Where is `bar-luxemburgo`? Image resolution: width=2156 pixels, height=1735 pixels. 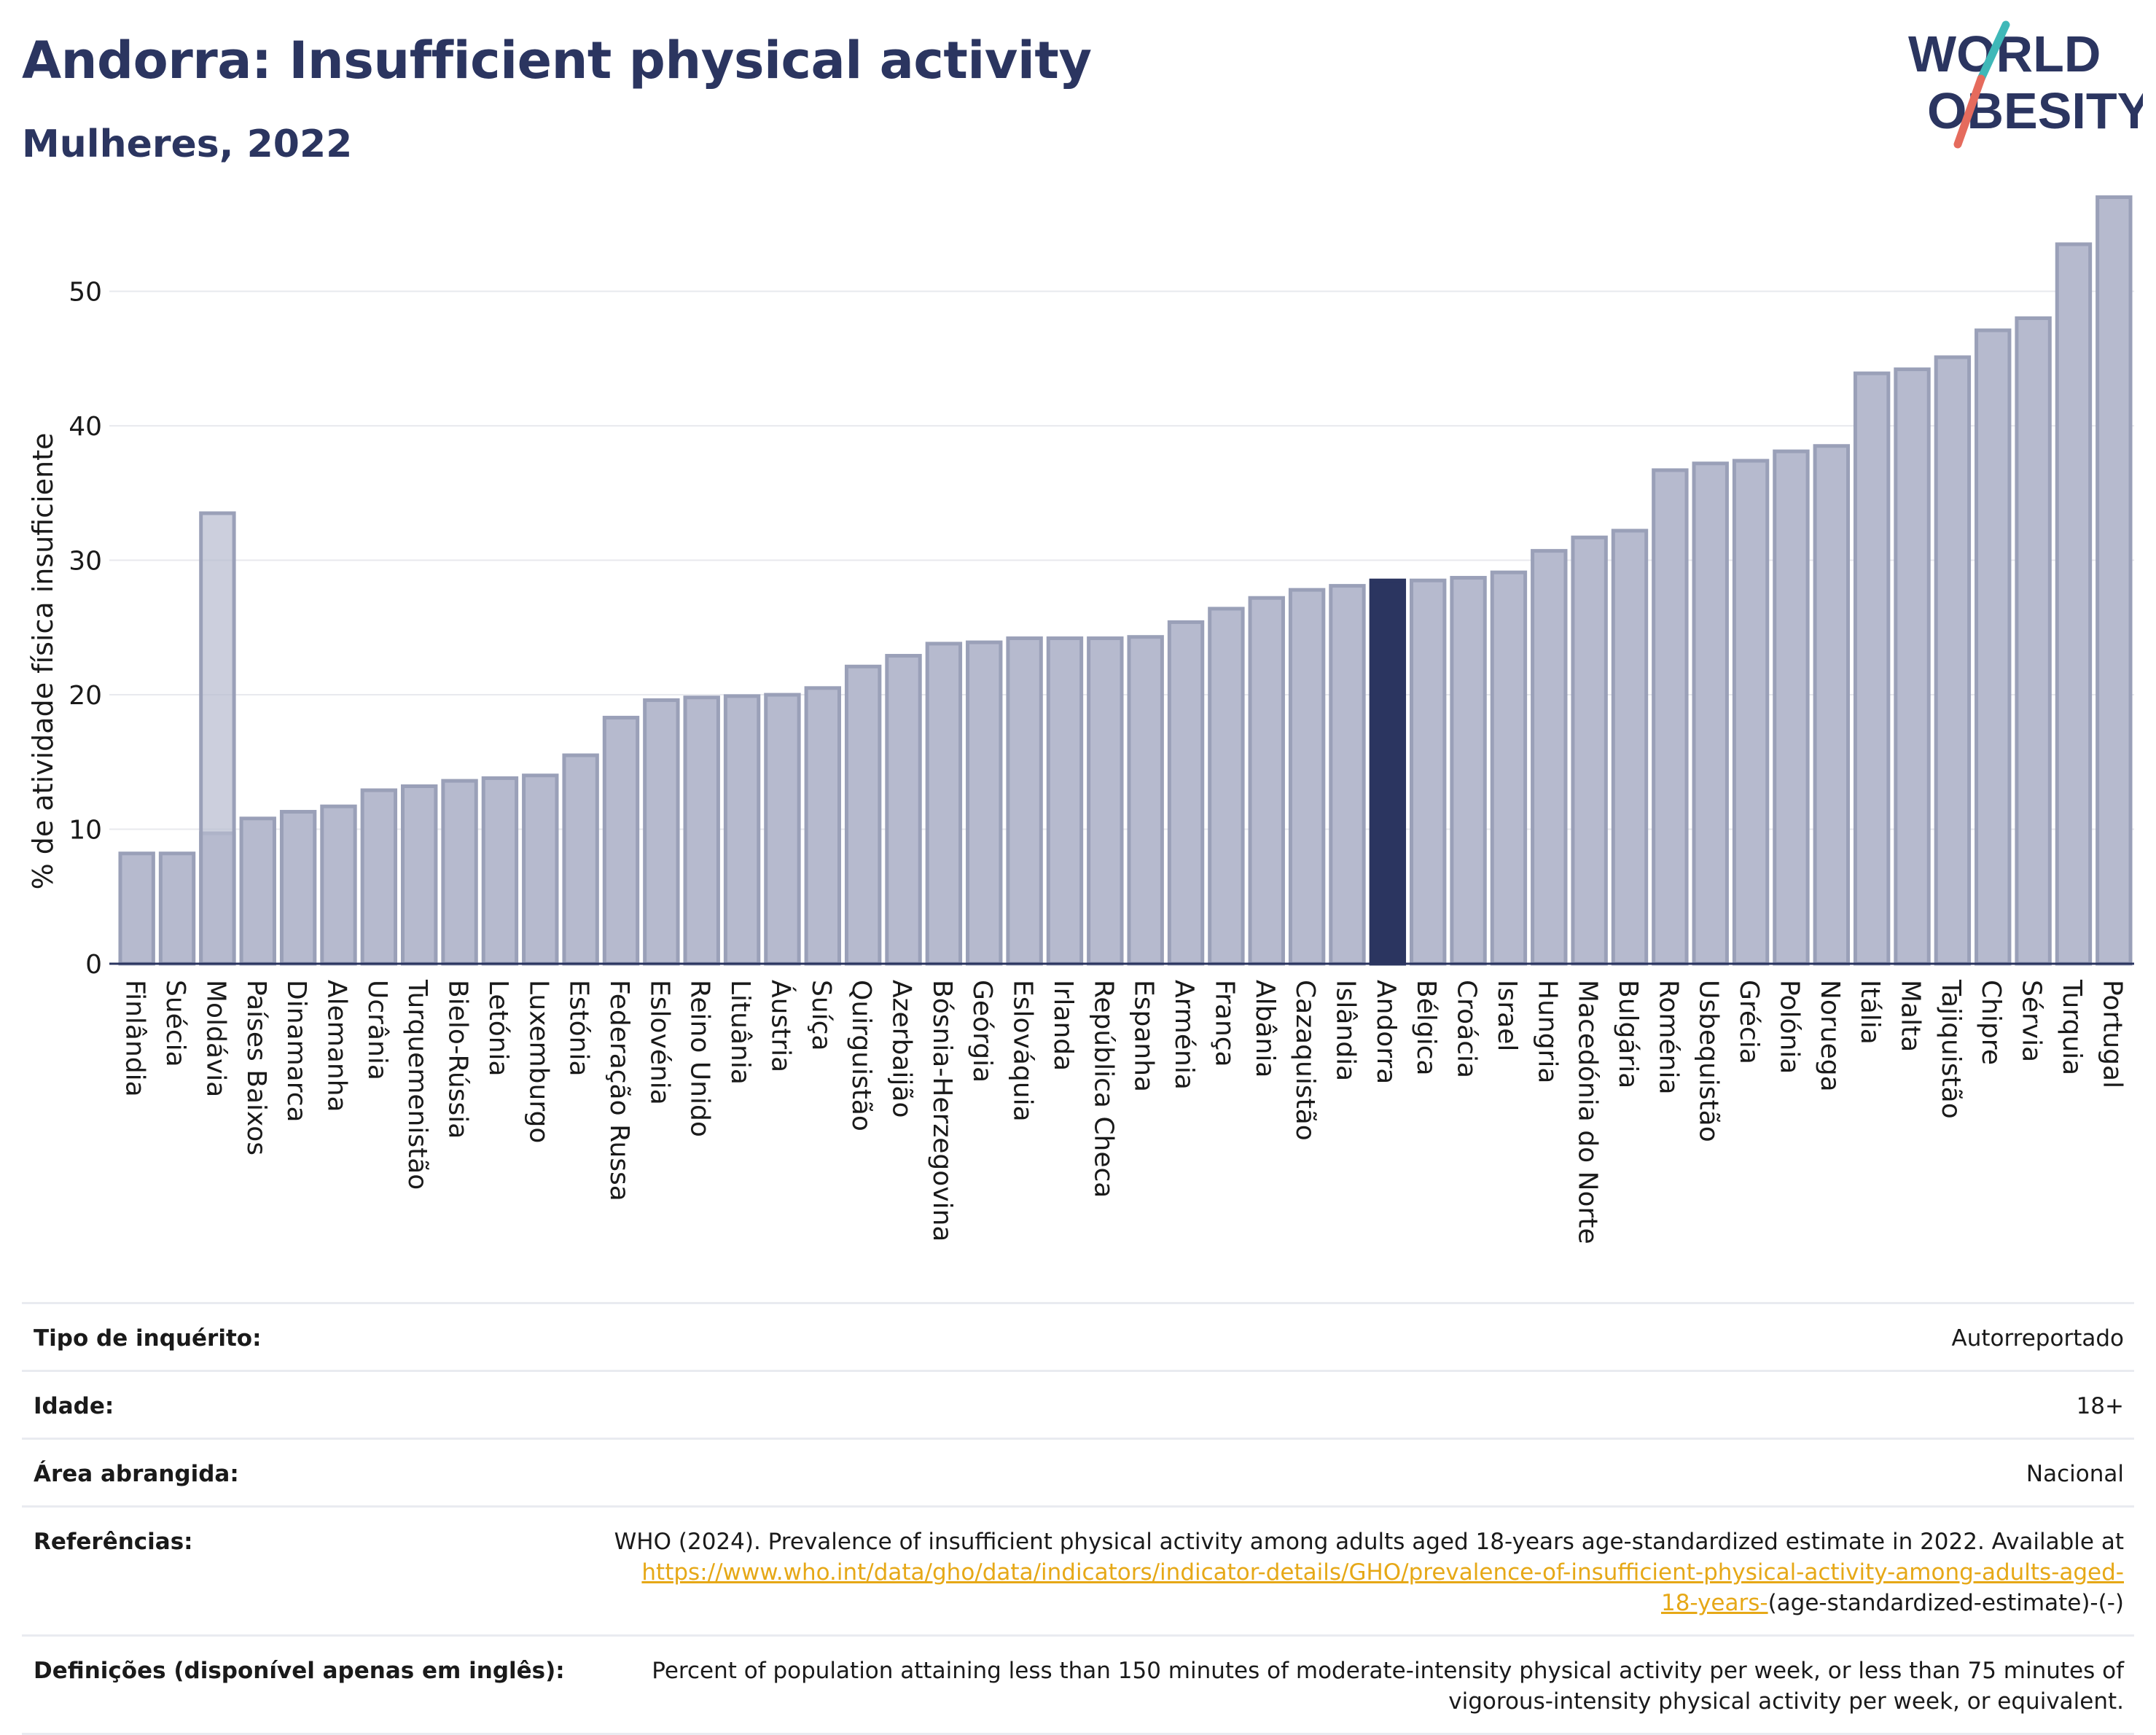 bar-luxemburgo is located at coordinates (540, 869).